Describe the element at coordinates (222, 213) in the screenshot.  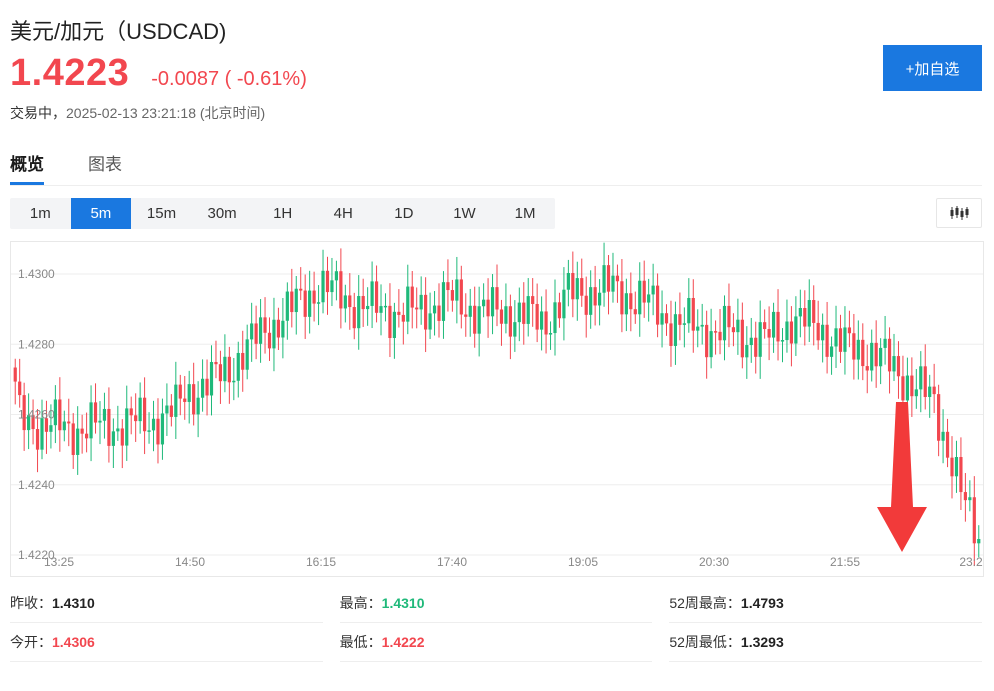
I see `period-30m: 30m` at that location.